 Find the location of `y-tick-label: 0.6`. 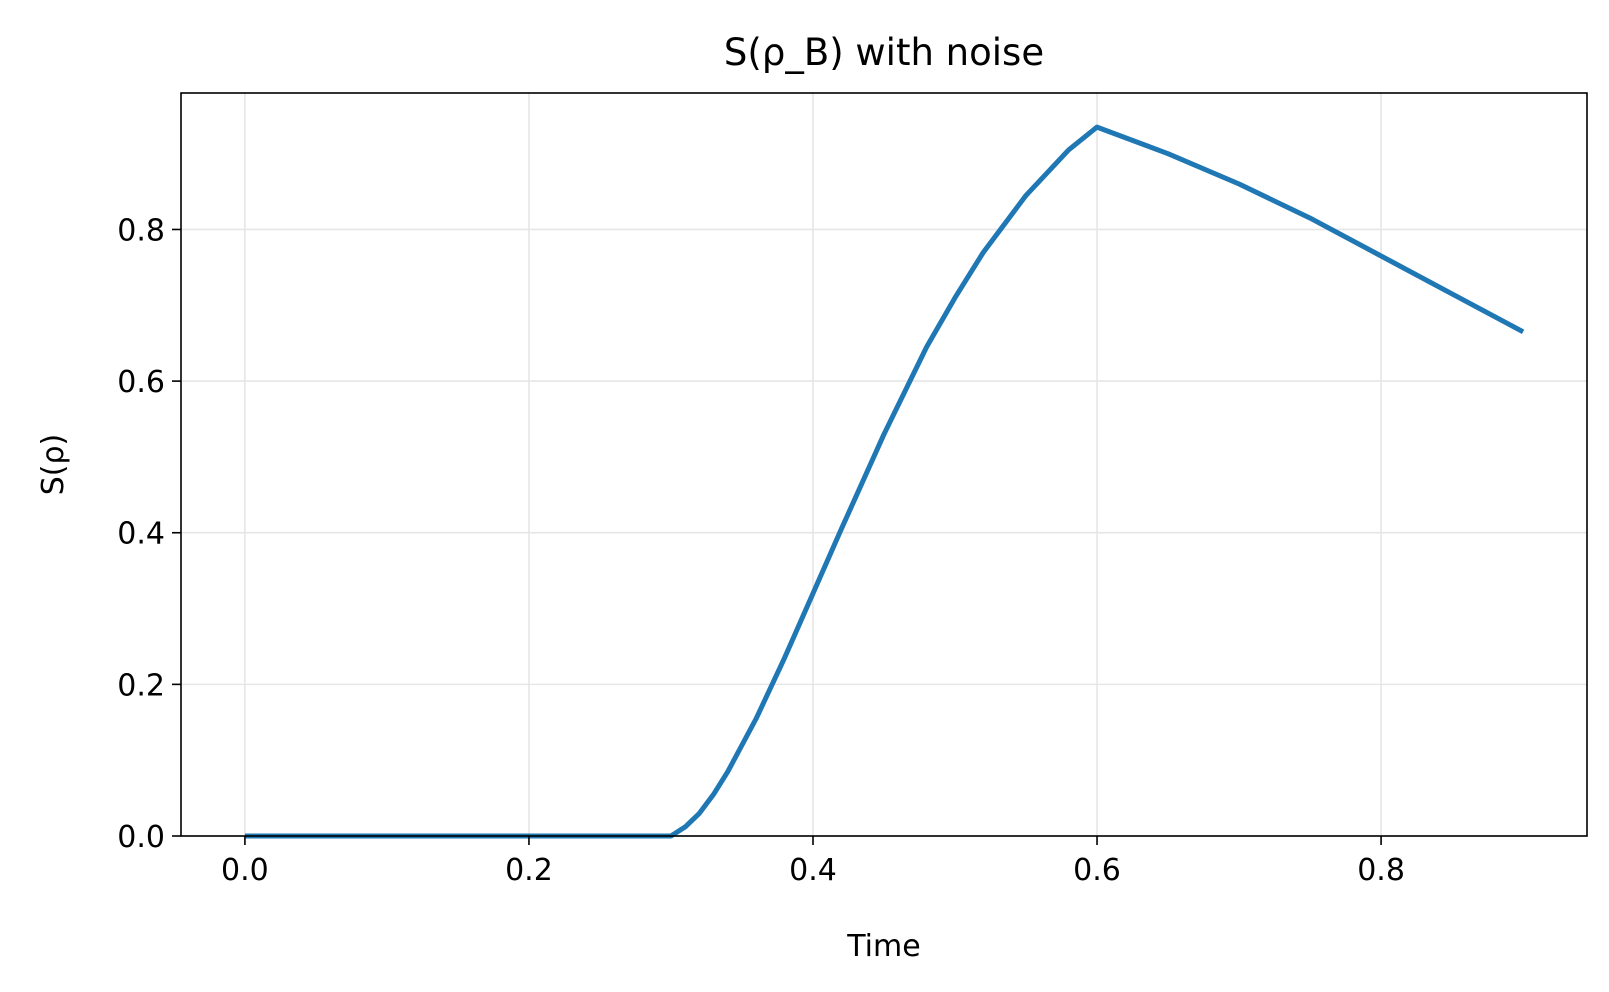

y-tick-label: 0.6 is located at coordinates (141, 382).